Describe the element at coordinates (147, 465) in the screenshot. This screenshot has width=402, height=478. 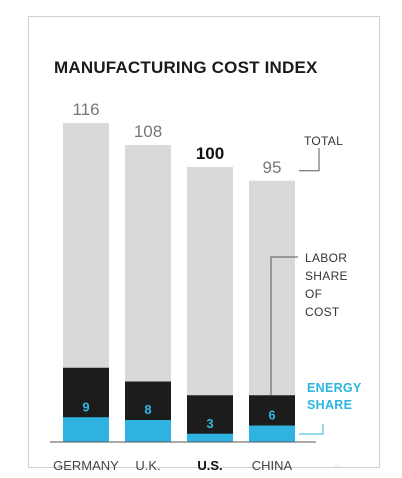
I see `category-label-1: U.K.` at that location.